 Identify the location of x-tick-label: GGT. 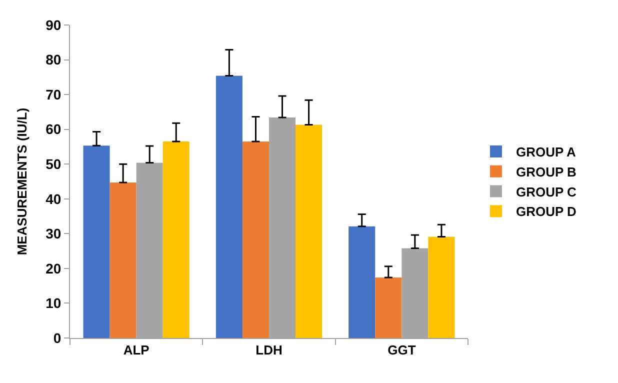
(402, 350).